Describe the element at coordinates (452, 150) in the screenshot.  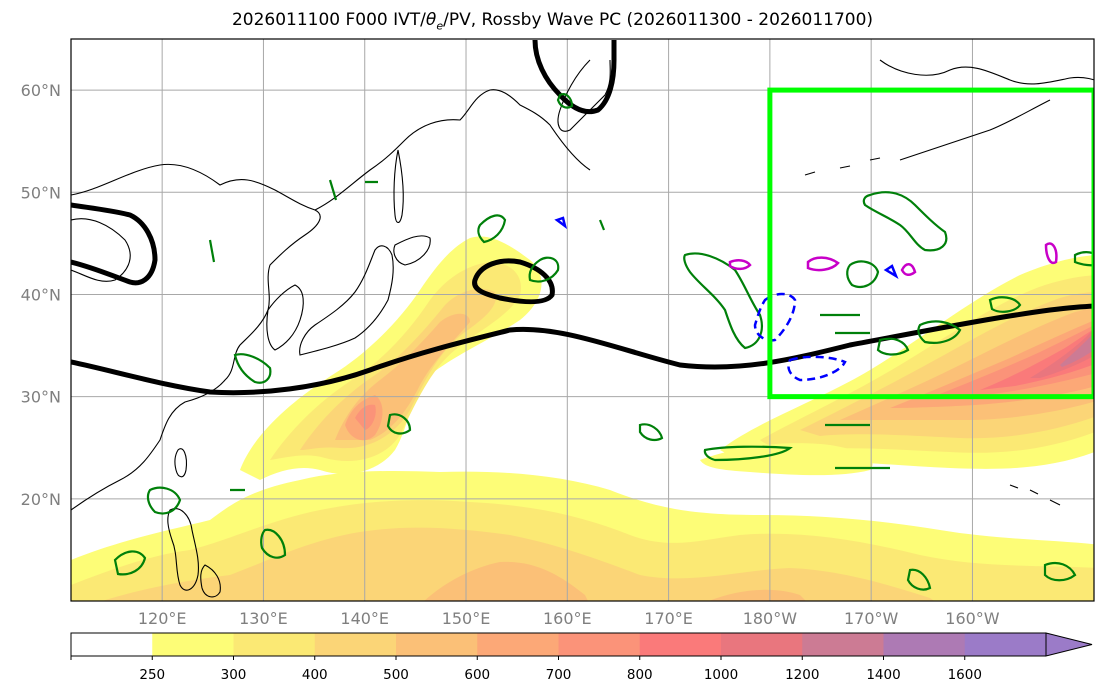
I see `coastline-russia-east` at that location.